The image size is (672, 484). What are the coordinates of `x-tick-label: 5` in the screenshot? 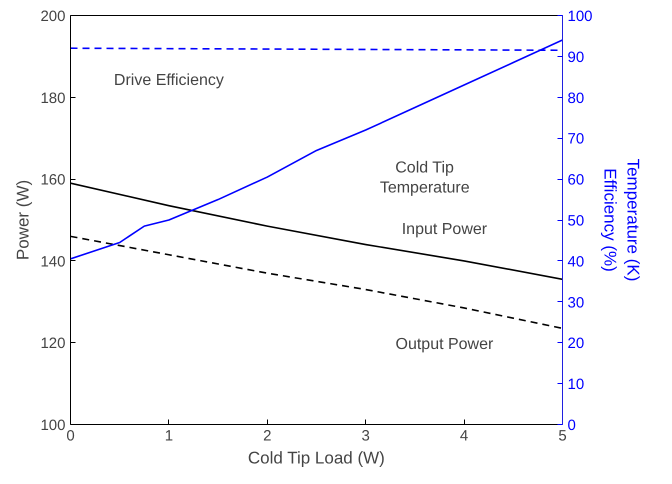 It's located at (562, 436).